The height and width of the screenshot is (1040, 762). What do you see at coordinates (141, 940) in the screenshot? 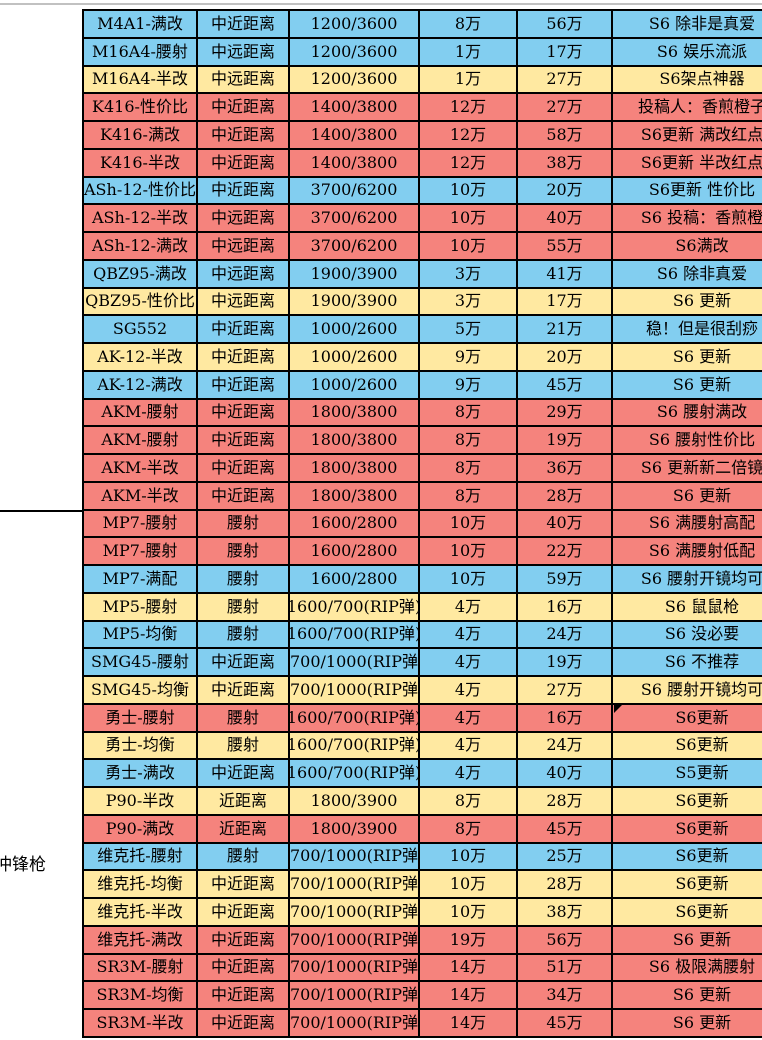
I see `cell-weapon: 维克托-满改` at bounding box center [141, 940].